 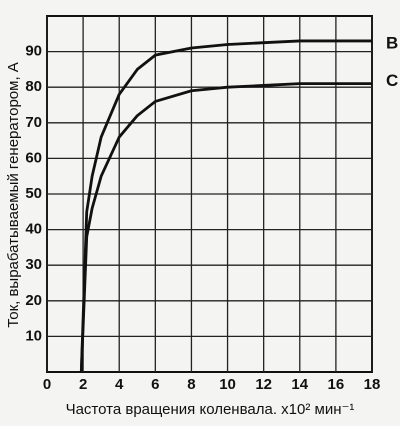 What do you see at coordinates (33, 193) in the screenshot?
I see `y-tick-label: 50` at bounding box center [33, 193].